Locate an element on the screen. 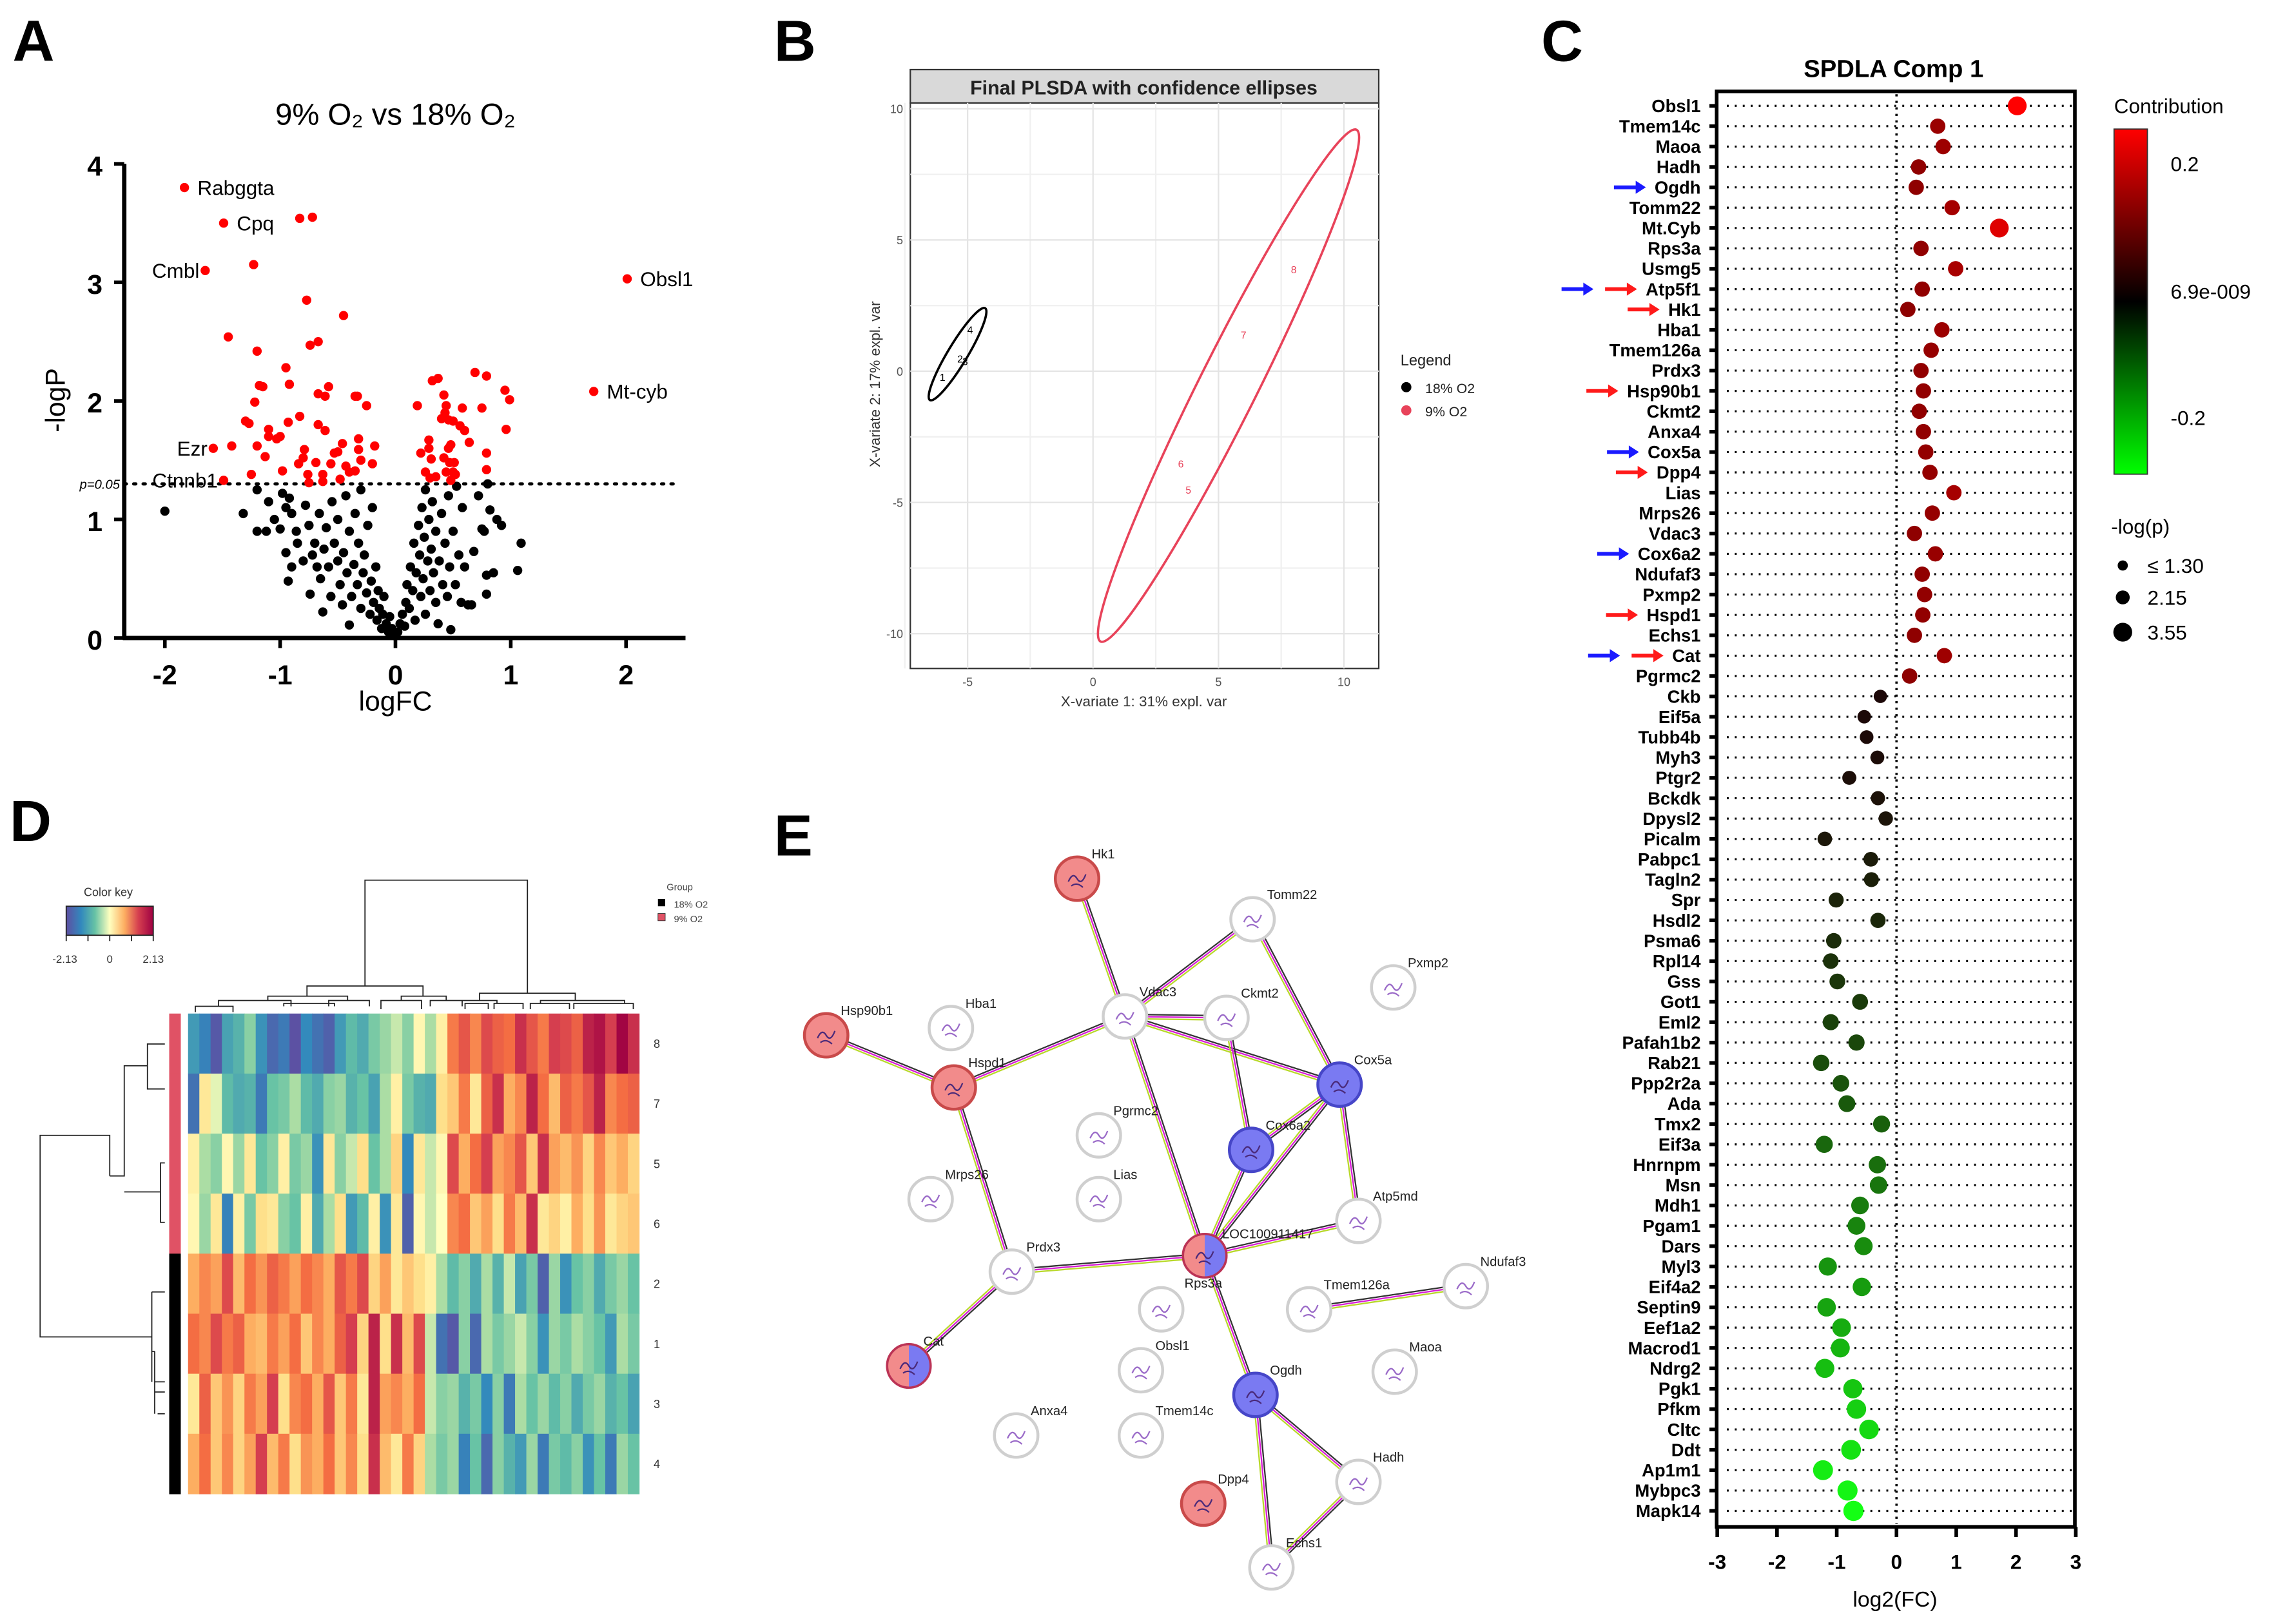  x-tick-label: 0 is located at coordinates (396, 675).